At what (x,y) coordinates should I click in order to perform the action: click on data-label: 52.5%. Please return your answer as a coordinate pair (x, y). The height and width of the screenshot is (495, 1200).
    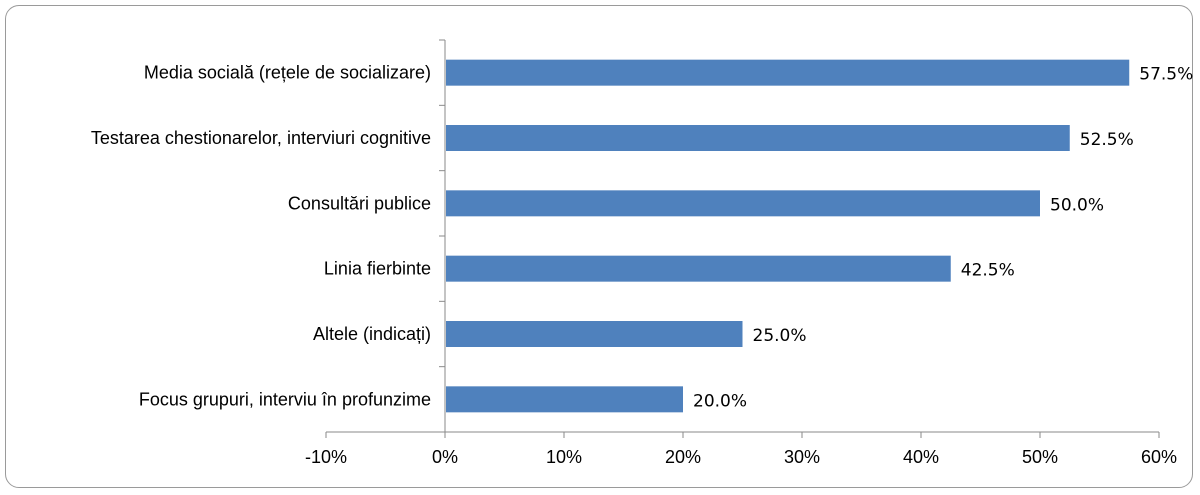
    Looking at the image, I should click on (1107, 140).